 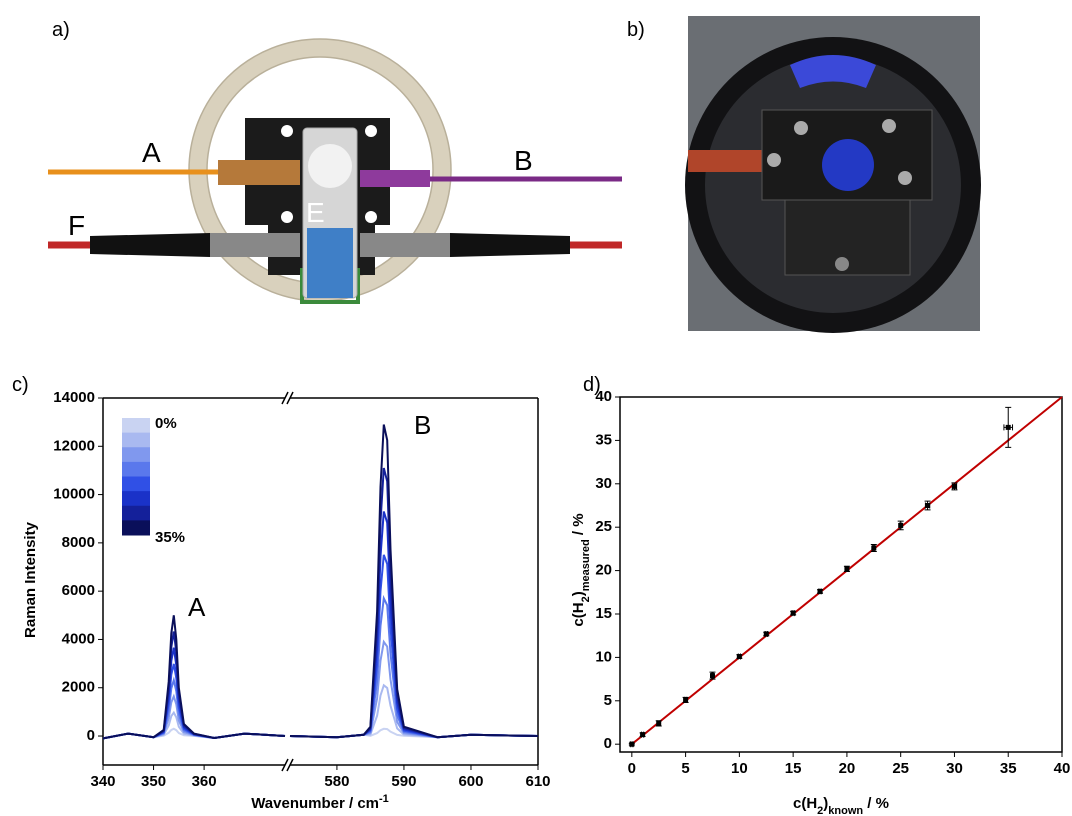 I want to click on fiber, so click(x=728, y=161).